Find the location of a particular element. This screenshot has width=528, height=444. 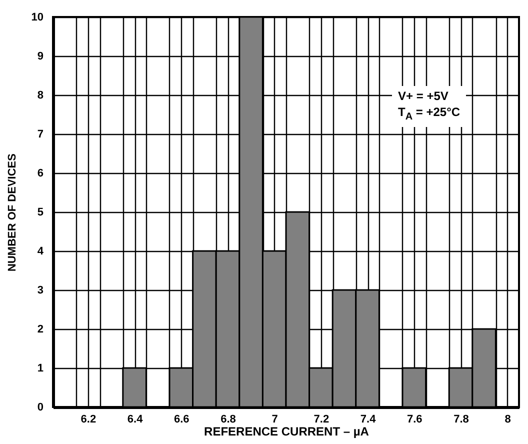

y-tick-label: 0 is located at coordinates (40, 408).